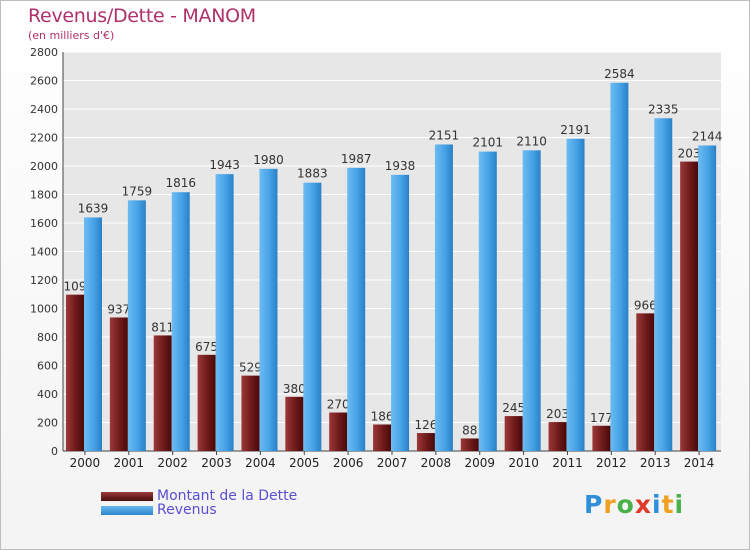 The image size is (750, 550). I want to click on x-tick-label: 2006, so click(348, 463).